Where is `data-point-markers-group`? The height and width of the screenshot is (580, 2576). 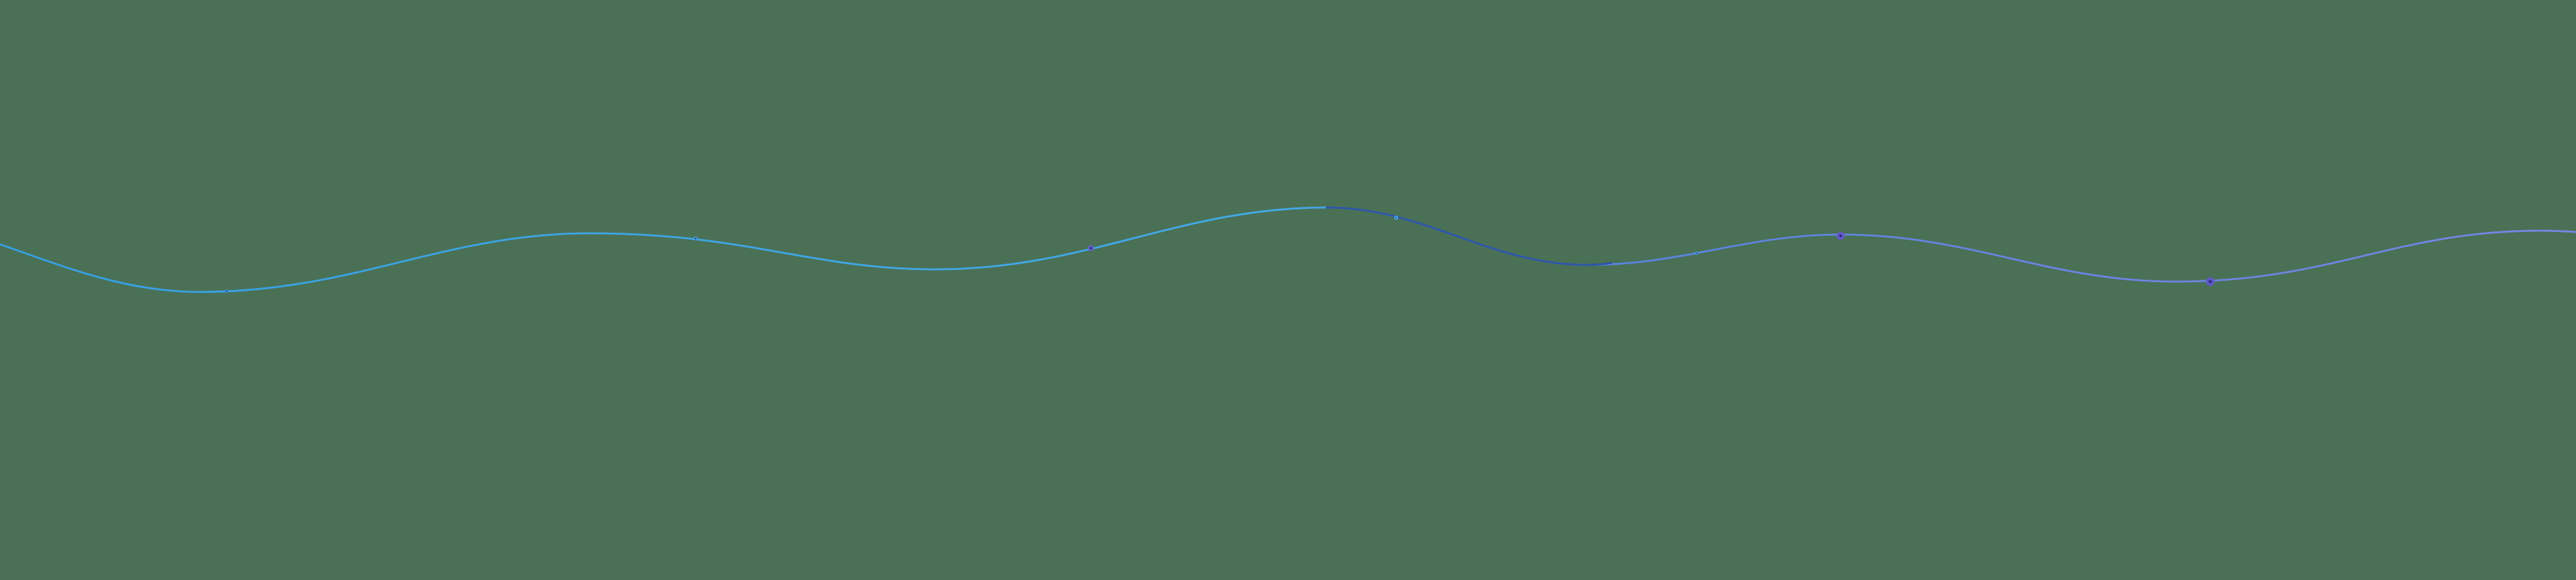
data-point-markers-group is located at coordinates (1220, 254).